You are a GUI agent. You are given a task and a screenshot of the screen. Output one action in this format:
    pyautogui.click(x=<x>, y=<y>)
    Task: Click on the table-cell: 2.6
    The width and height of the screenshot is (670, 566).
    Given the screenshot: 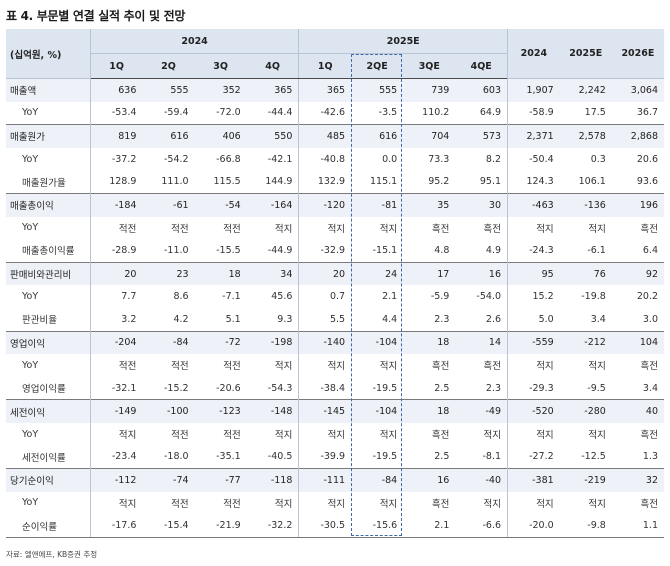 What is the action you would take?
    pyautogui.click(x=493, y=319)
    